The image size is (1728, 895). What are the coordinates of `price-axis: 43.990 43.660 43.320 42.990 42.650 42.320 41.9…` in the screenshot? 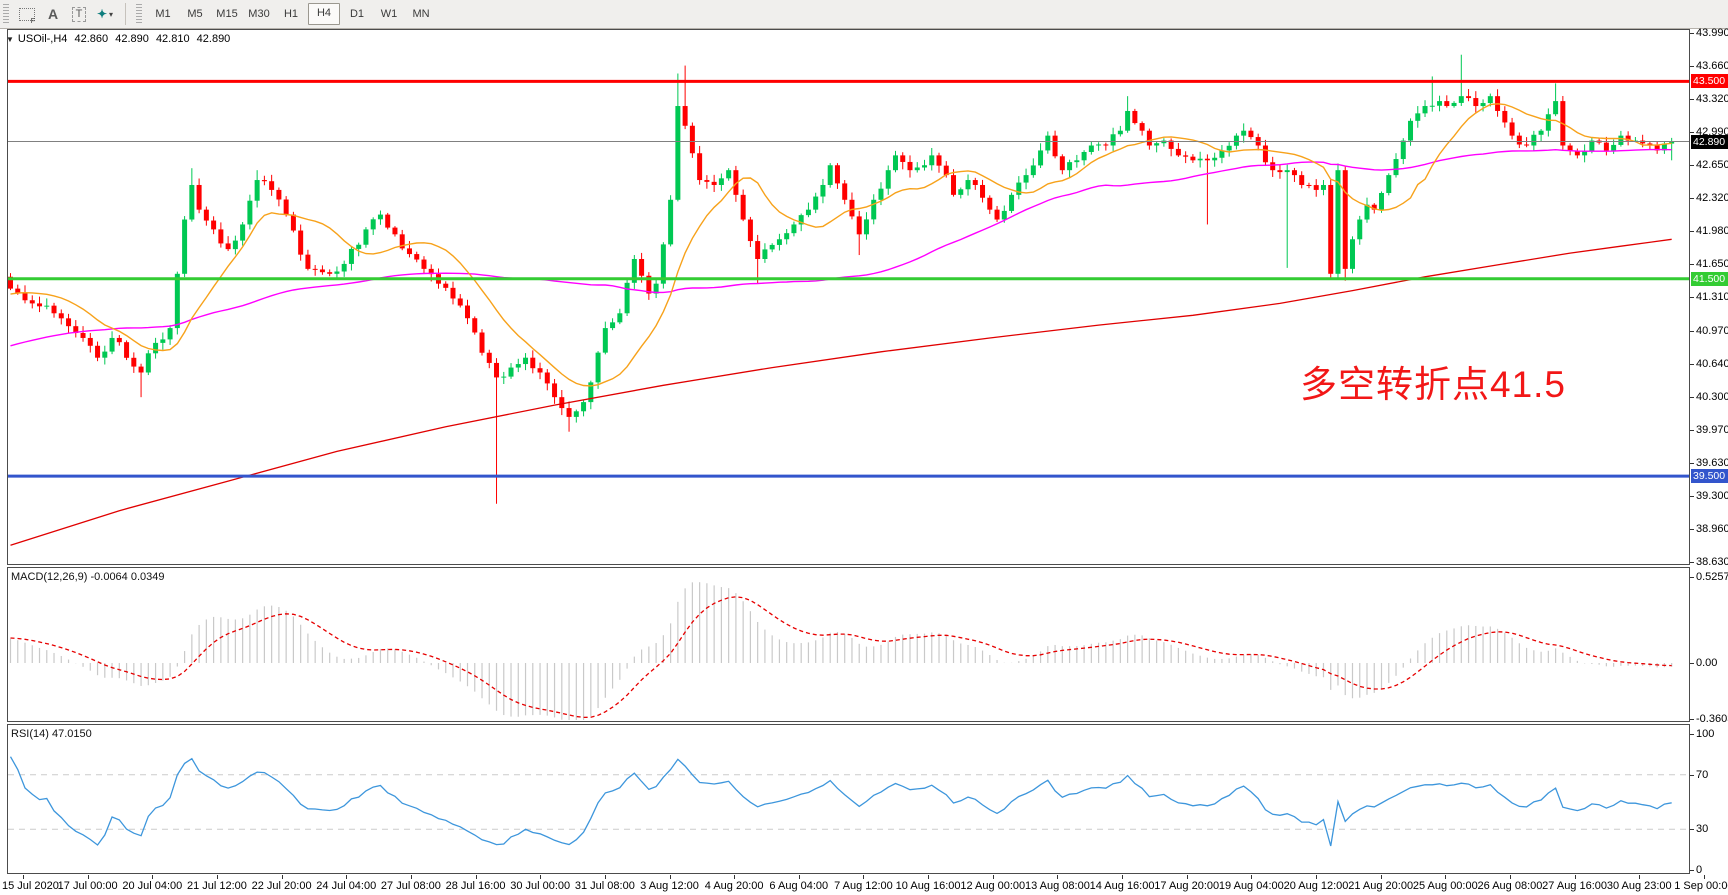 It's located at (1709, 451).